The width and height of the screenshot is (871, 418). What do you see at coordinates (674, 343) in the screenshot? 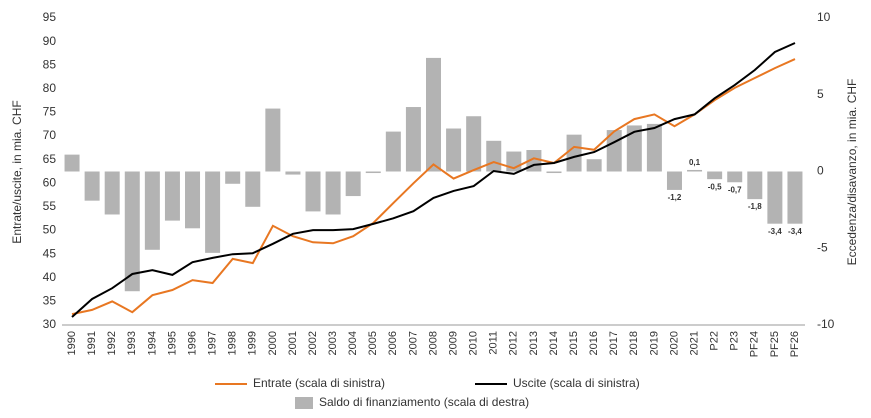
I see `x-tick-label: 2020` at bounding box center [674, 343].